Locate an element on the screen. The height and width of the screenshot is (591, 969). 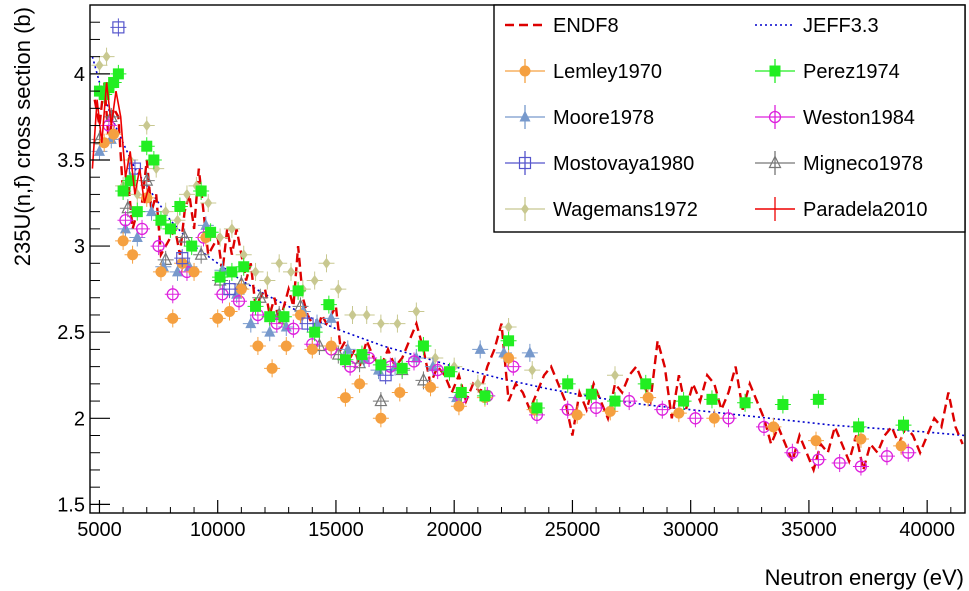
legend-label-jeff3-3: JEFF3.3 is located at coordinates (841, 26).